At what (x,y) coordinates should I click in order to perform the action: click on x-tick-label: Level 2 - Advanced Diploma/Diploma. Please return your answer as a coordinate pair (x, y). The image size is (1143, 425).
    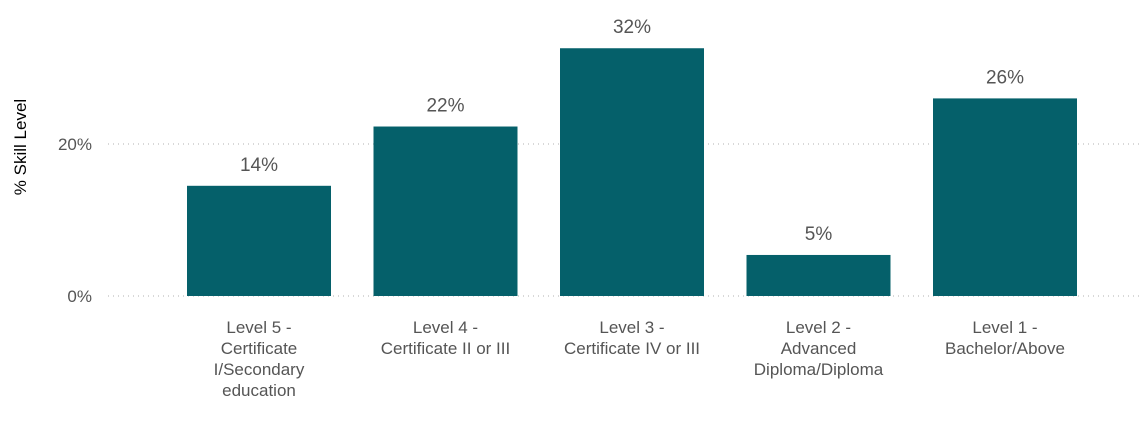
    Looking at the image, I should click on (819, 348).